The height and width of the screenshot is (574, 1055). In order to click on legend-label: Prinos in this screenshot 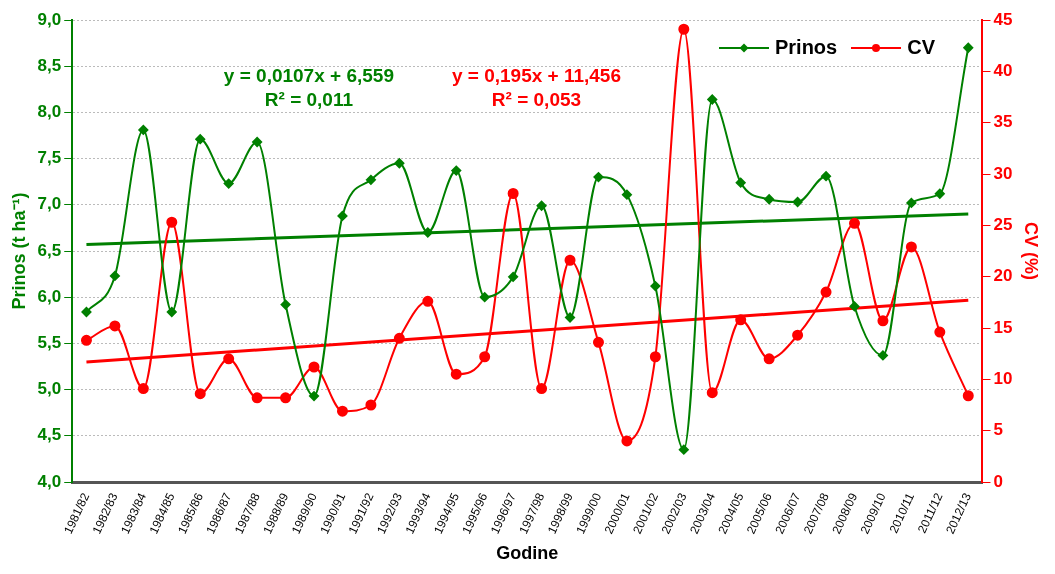, I will do `click(806, 47)`.